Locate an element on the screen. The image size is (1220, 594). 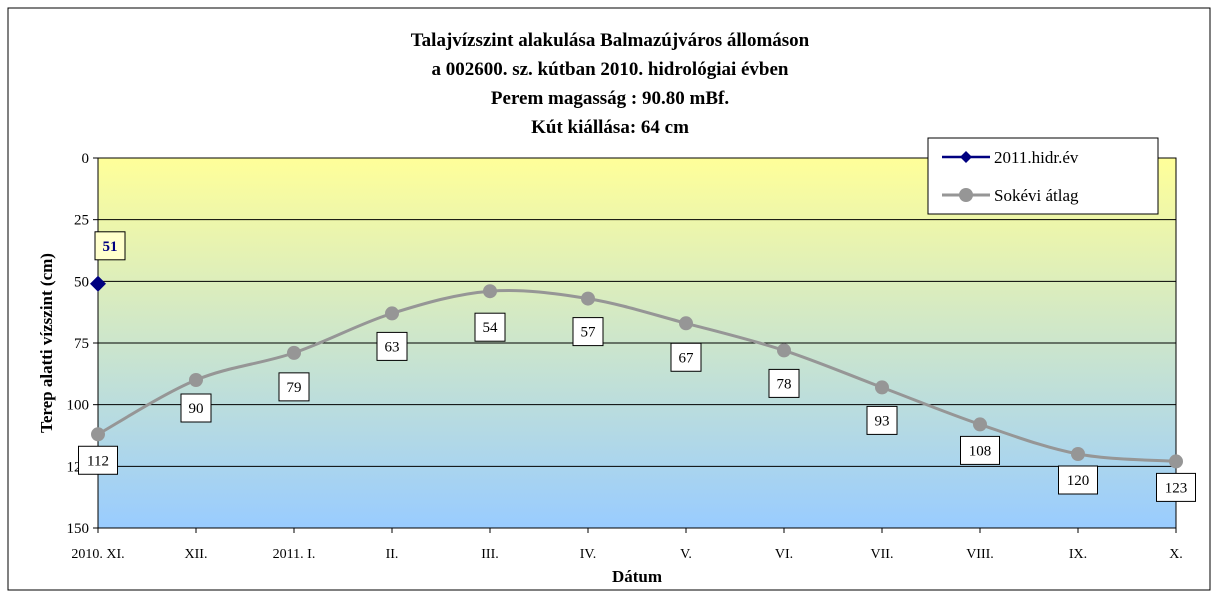
legend: 2011.hidr.év Sokévi átlag is located at coordinates (1043, 176).